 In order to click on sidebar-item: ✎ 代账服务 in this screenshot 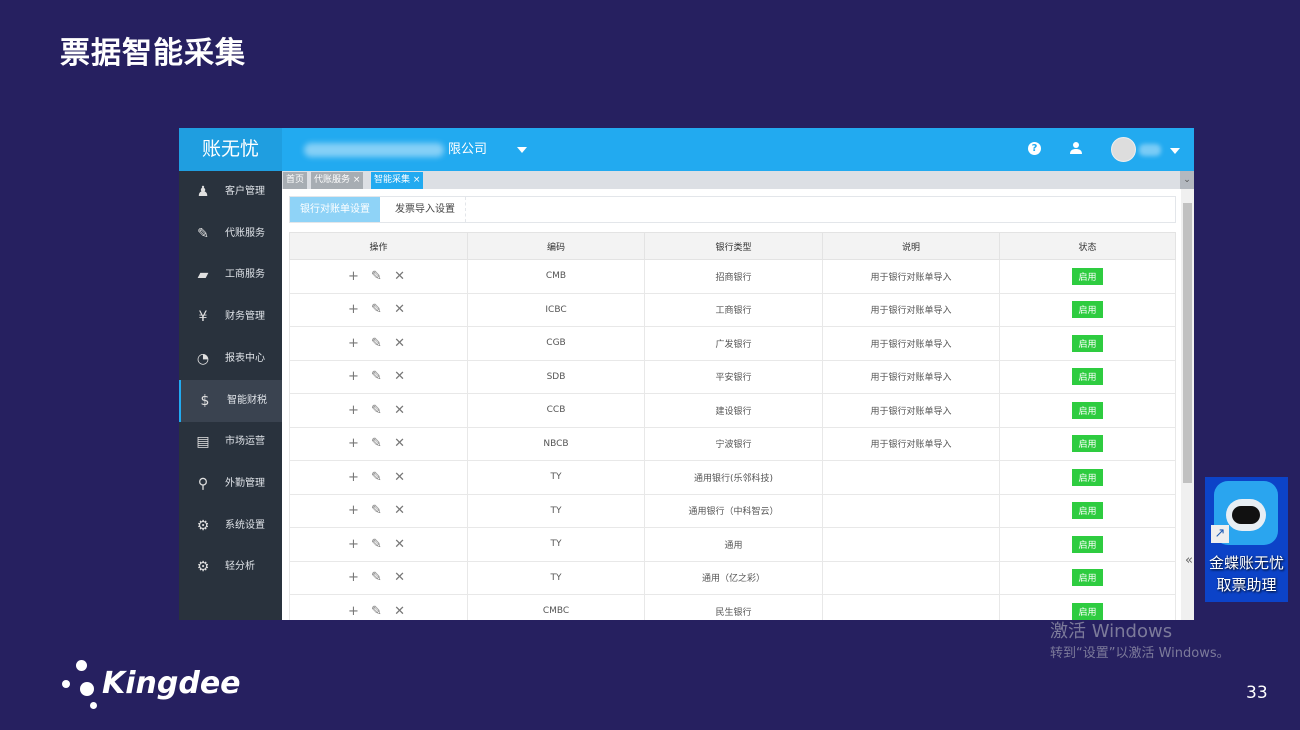, I will do `click(230, 234)`.